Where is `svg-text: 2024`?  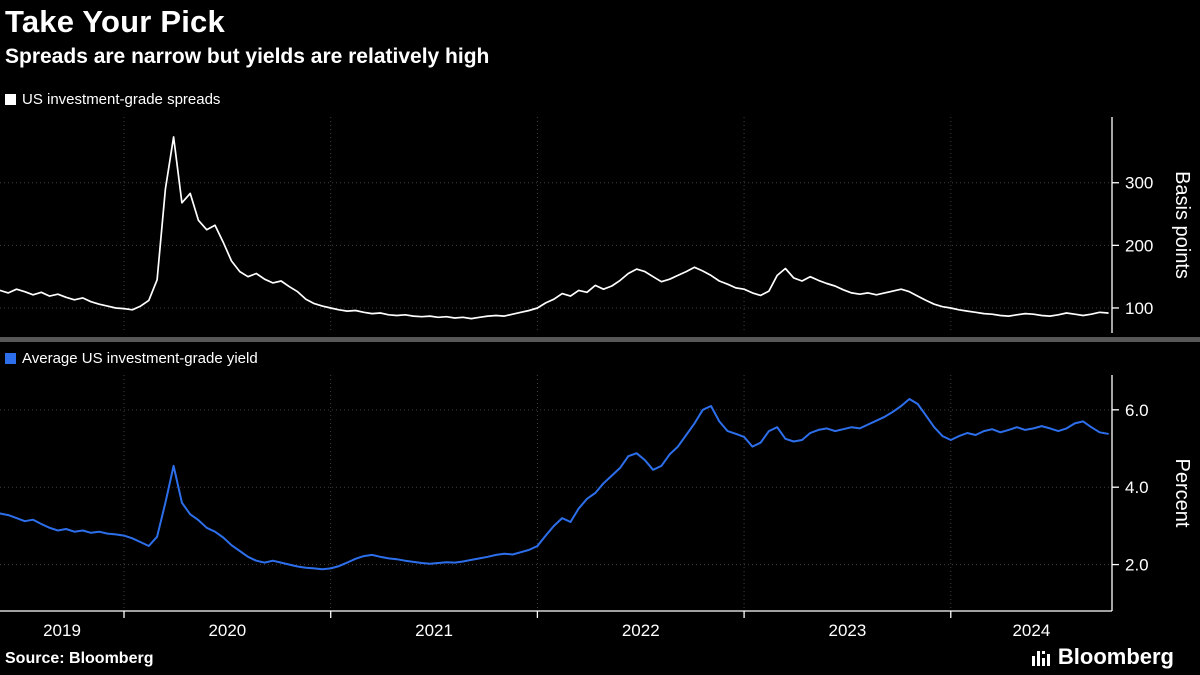
svg-text: 2024 is located at coordinates (1031, 630).